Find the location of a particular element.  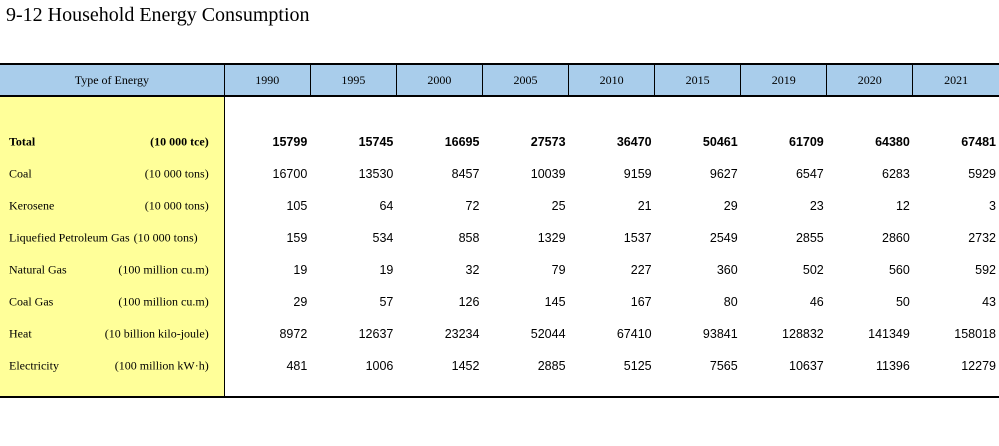

table-cell: 9627 is located at coordinates (723, 174).